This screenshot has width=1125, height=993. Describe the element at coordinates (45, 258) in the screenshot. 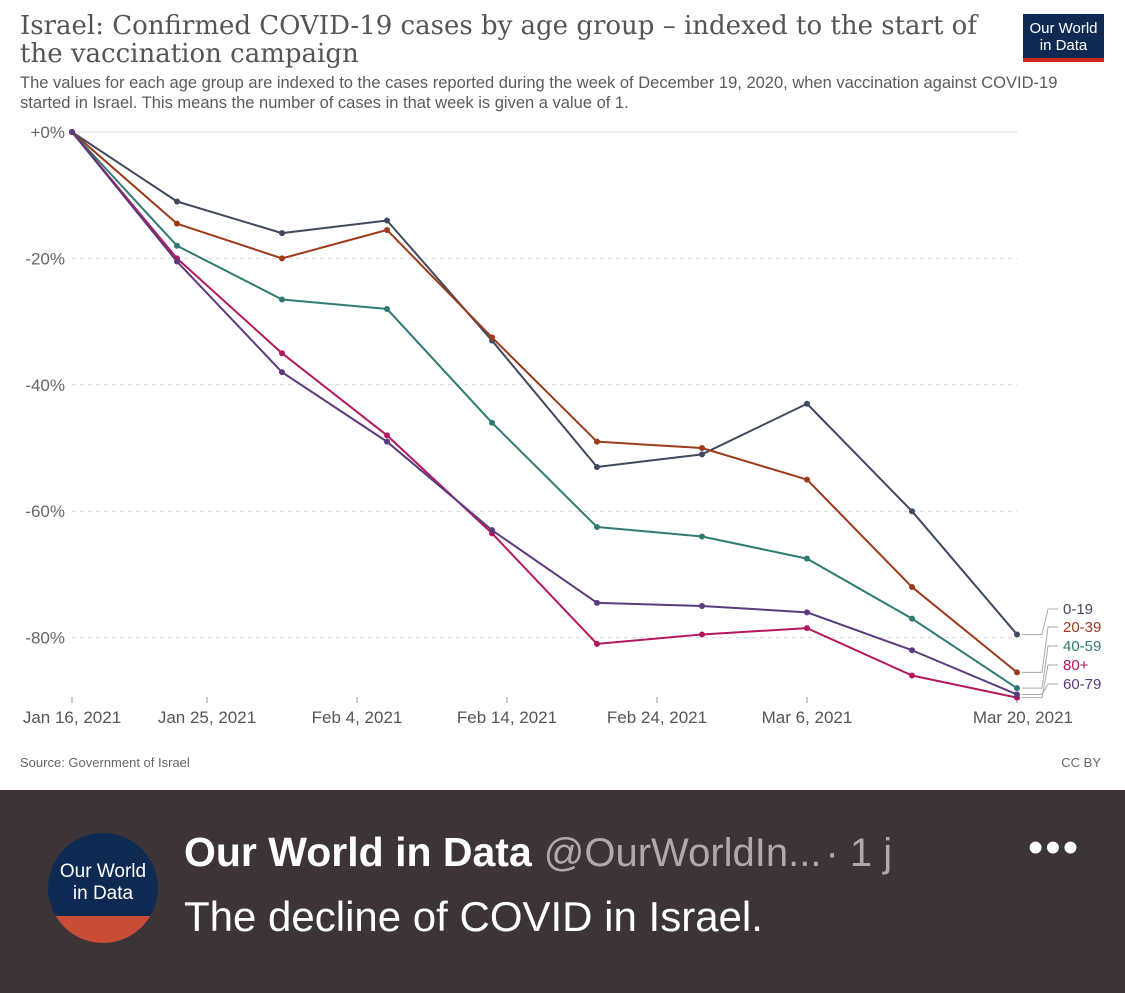

I see `y-tick-label: -20%` at that location.